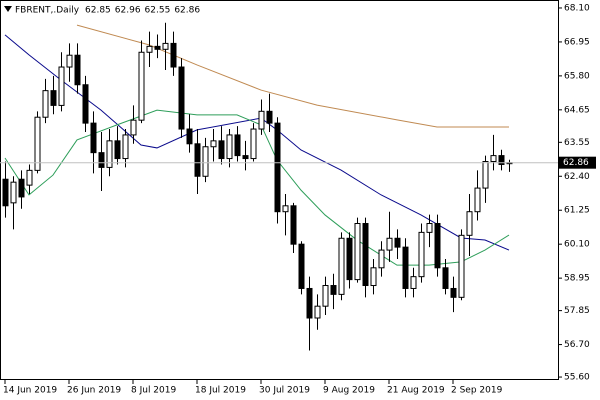 This screenshot has height=400, width=600. Describe the element at coordinates (153, 391) in the screenshot. I see `x-tick-label: 8 Jul 2019` at that location.